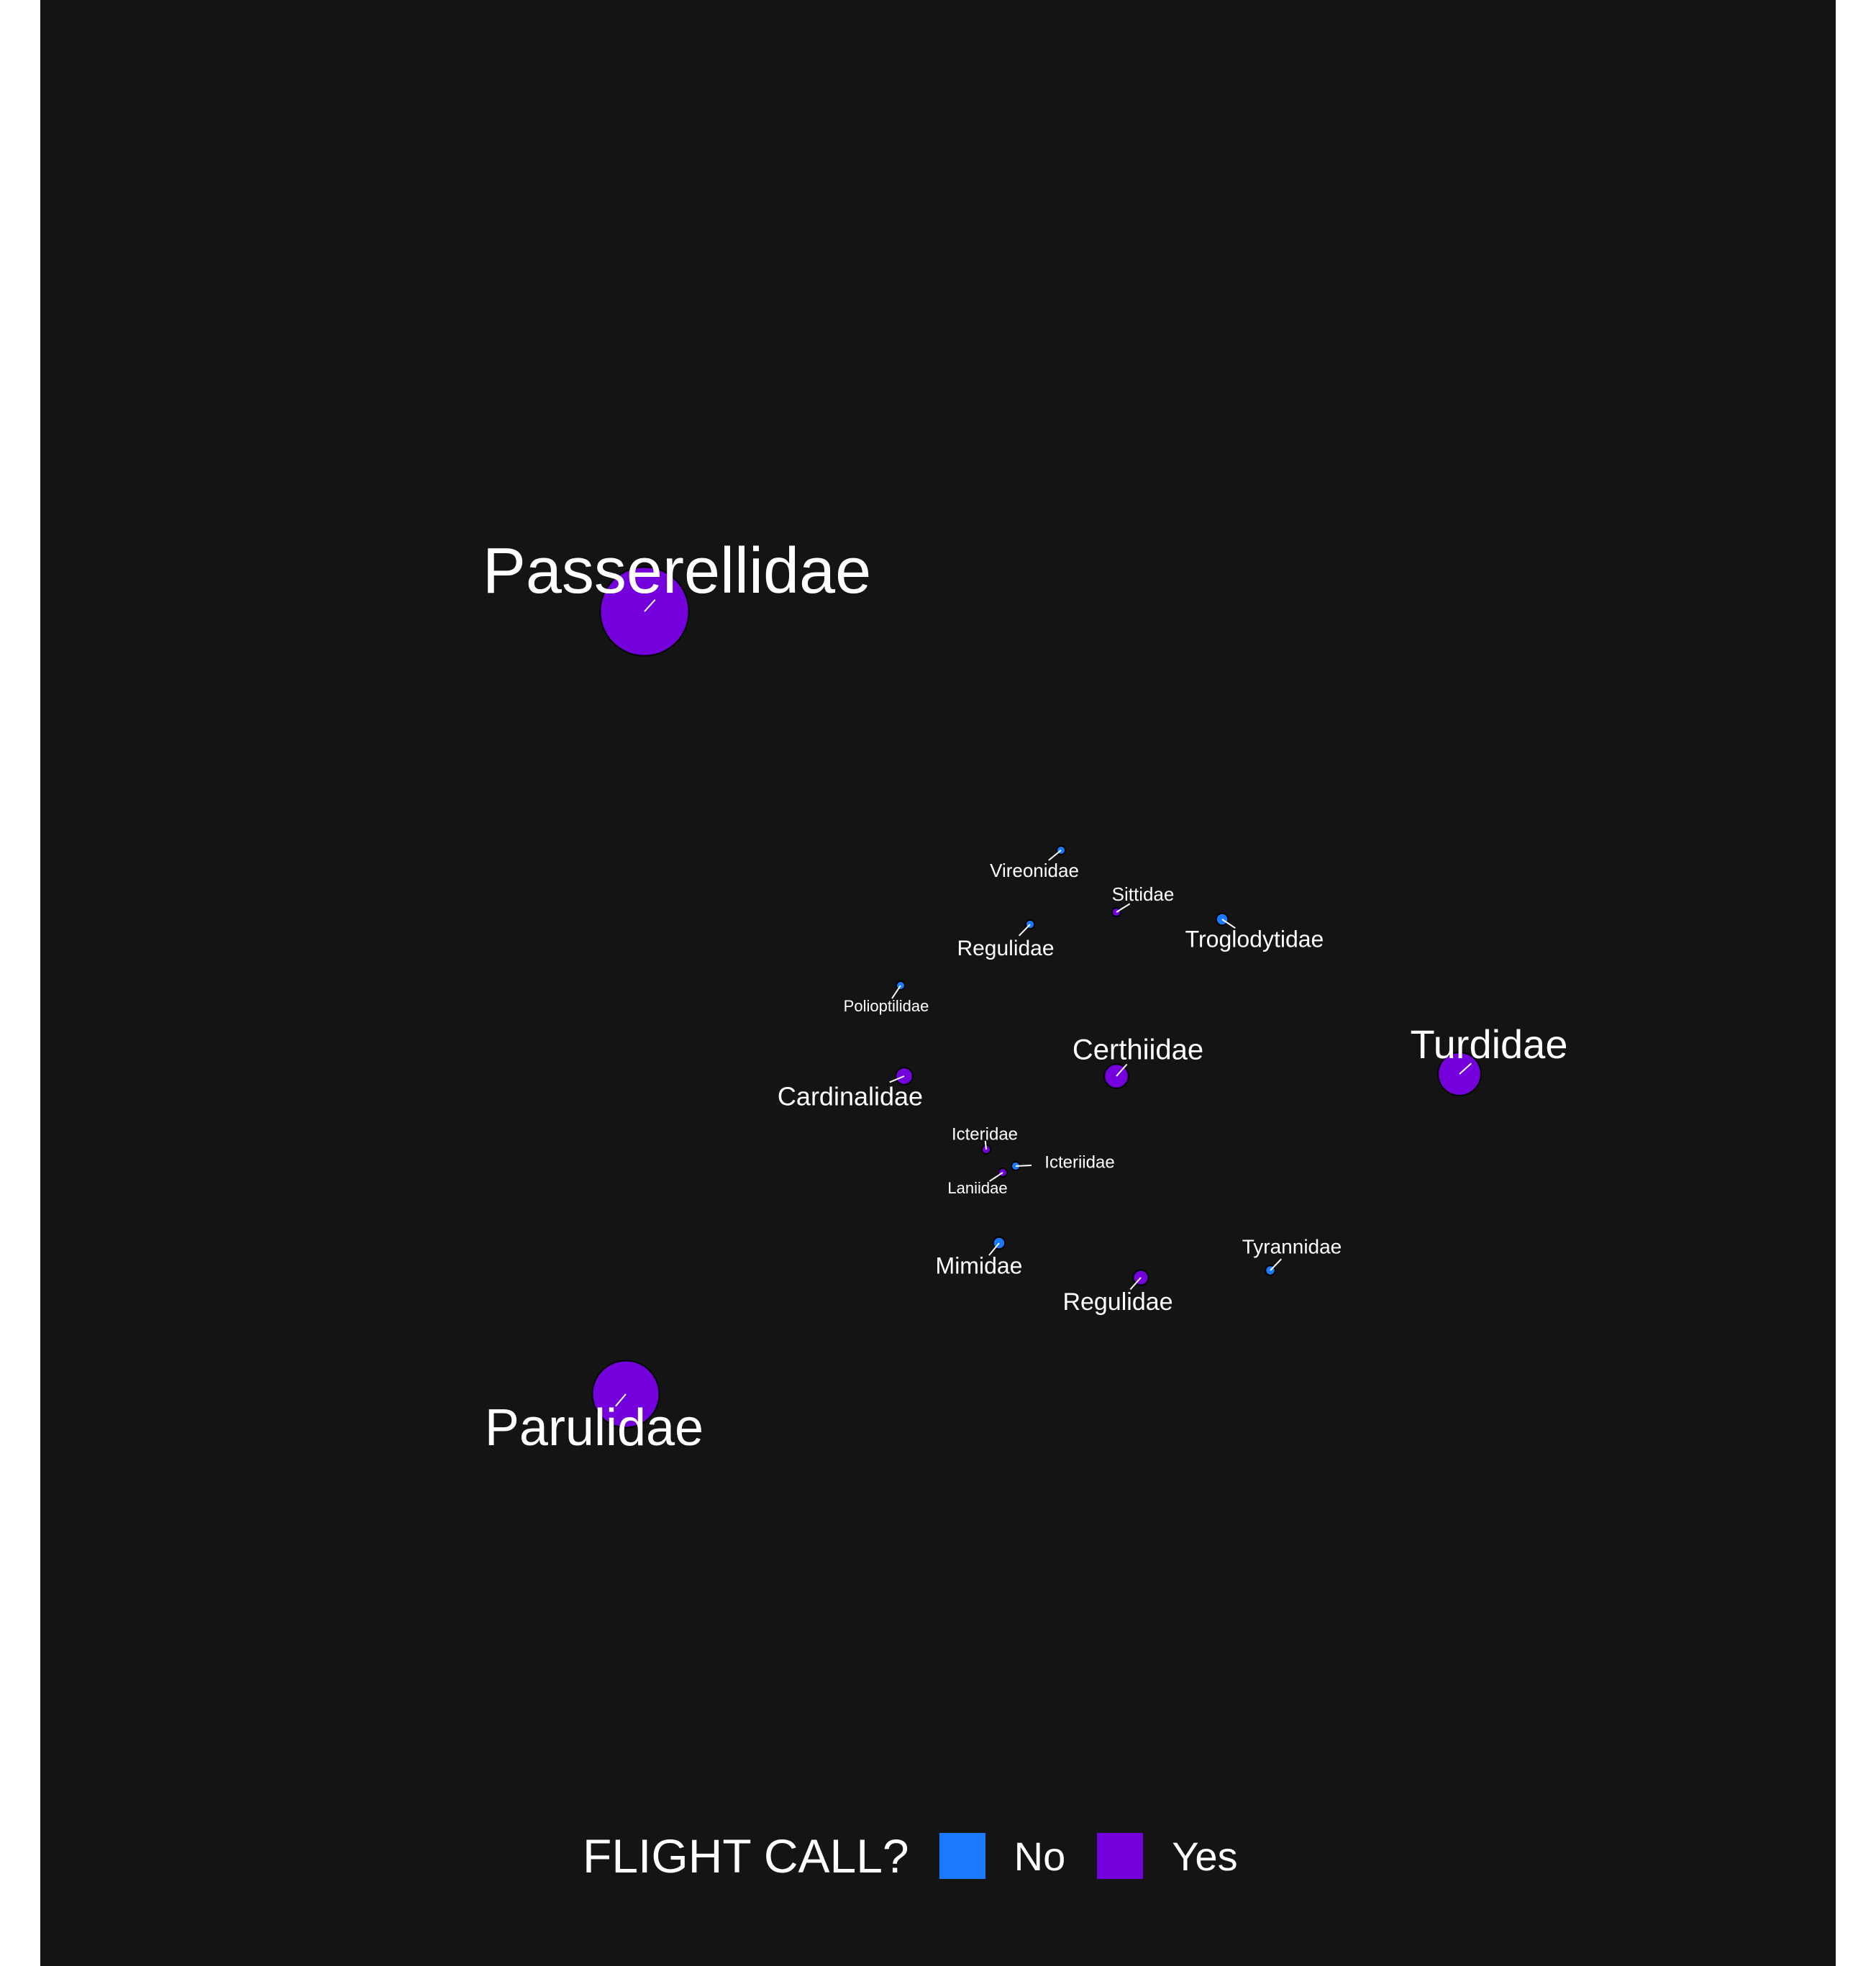 This screenshot has height=1966, width=1876. What do you see at coordinates (1079, 1162) in the screenshot?
I see `label-icteriidae-13: Icteriidae` at bounding box center [1079, 1162].